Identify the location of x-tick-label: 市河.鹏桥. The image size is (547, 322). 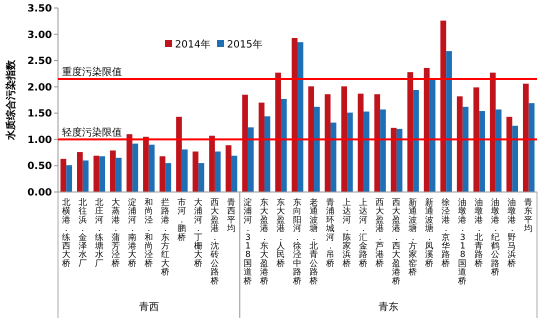
(181, 220).